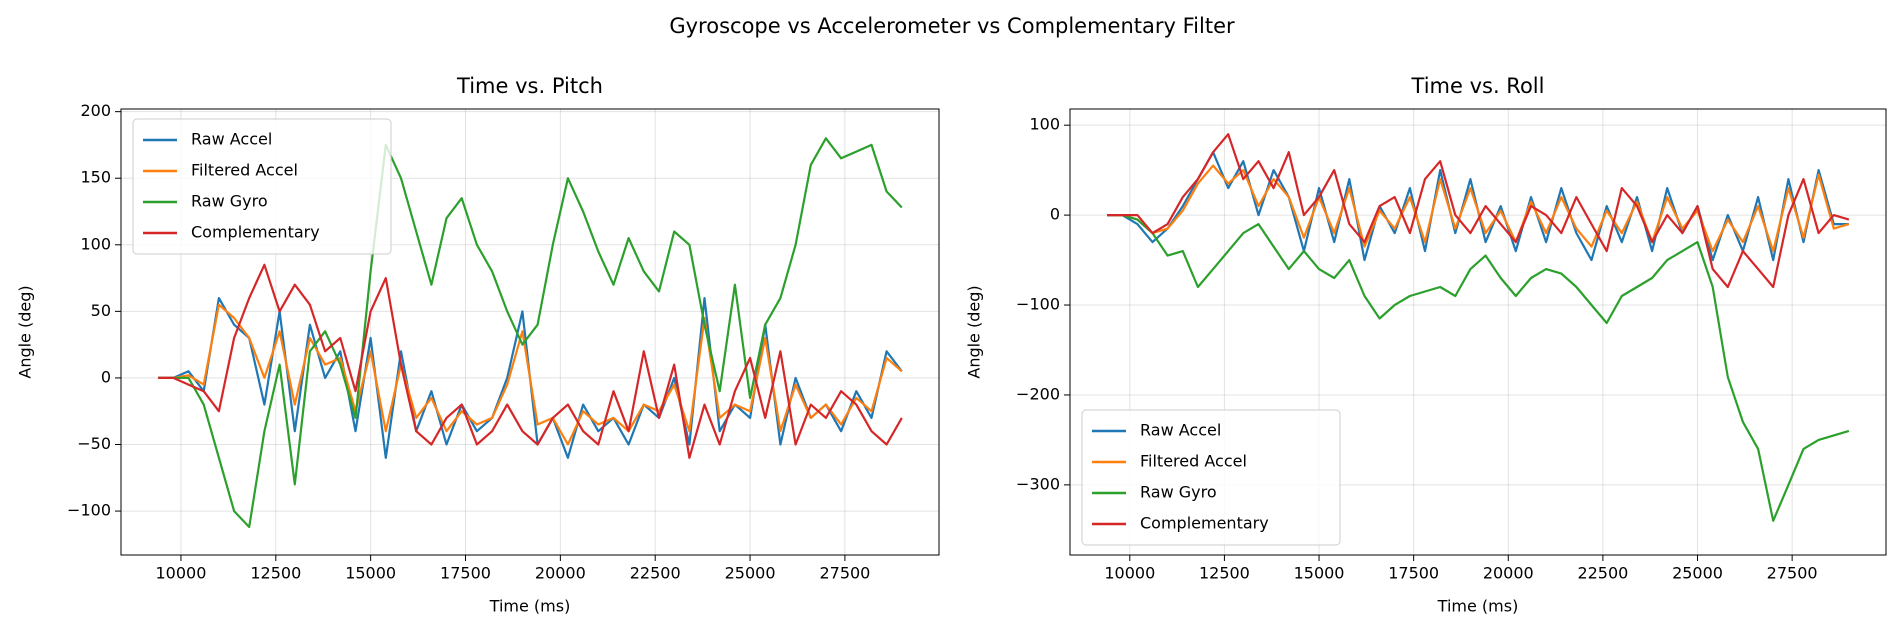  I want to click on y-tick-label: 50, so click(101, 310).